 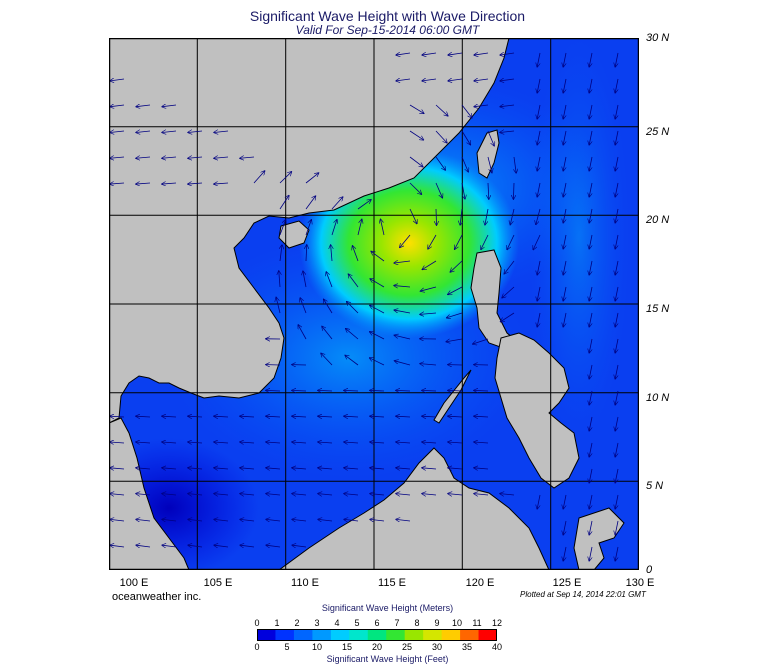 What do you see at coordinates (649, 570) in the screenshot?
I see `lat-label-0: 0` at bounding box center [649, 570].